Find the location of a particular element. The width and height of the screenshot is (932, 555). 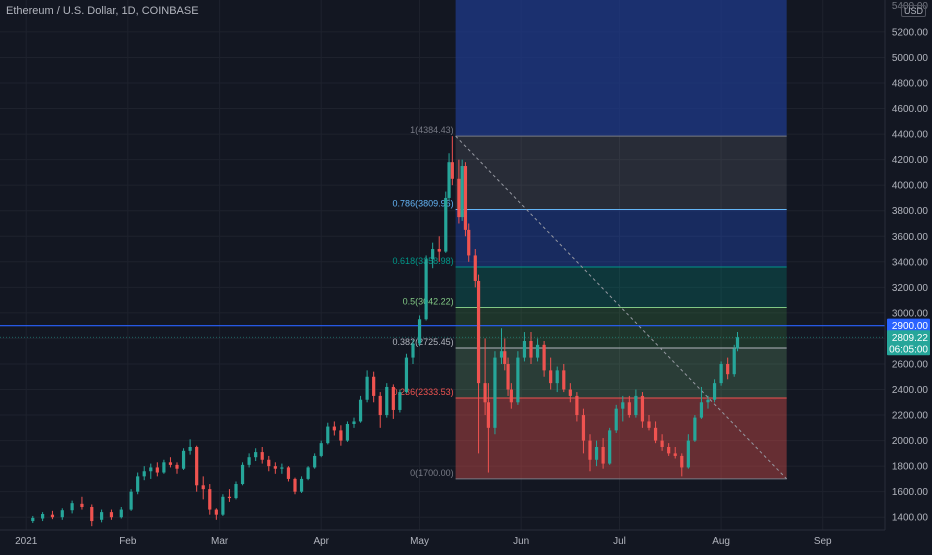

y-tick-label-top: 5400.00 is located at coordinates (910, 6).